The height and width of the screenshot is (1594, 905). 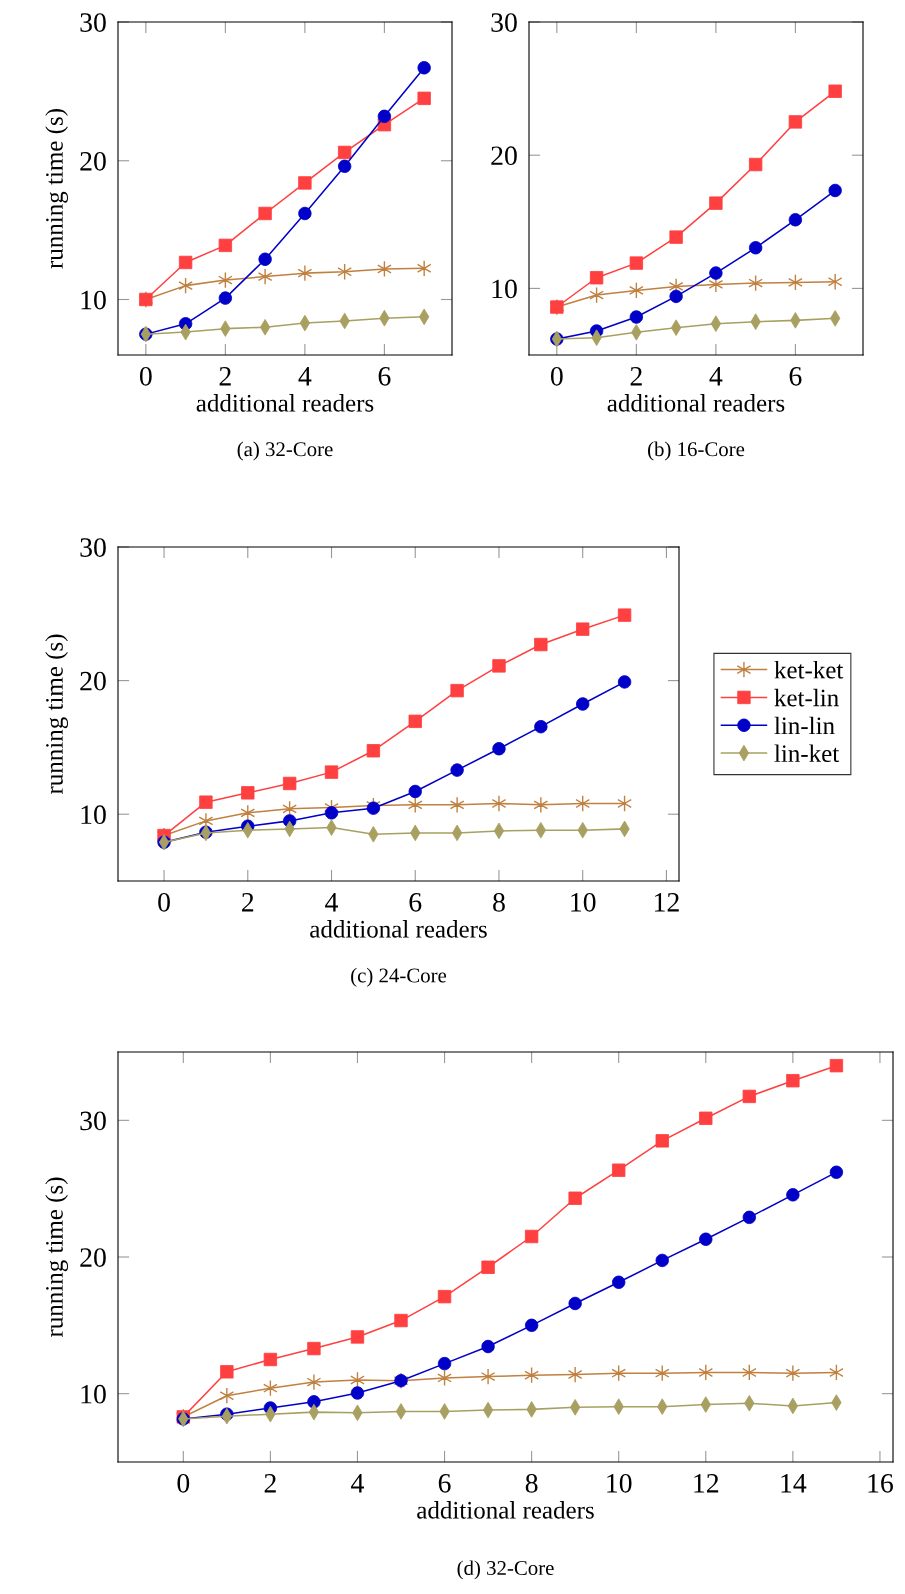 What do you see at coordinates (806, 697) in the screenshot?
I see `legend-label: ket-lin` at bounding box center [806, 697].